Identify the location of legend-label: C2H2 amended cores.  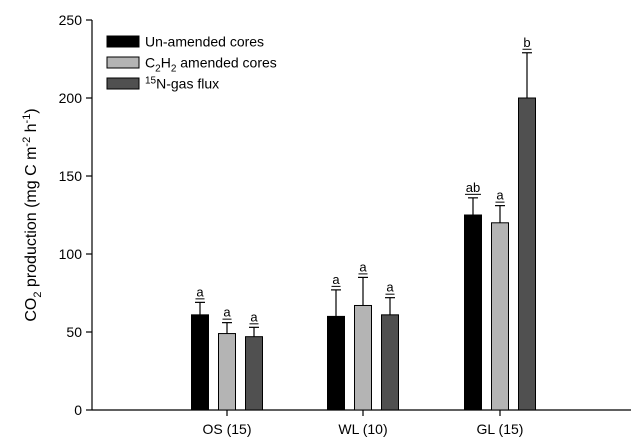
(211, 65).